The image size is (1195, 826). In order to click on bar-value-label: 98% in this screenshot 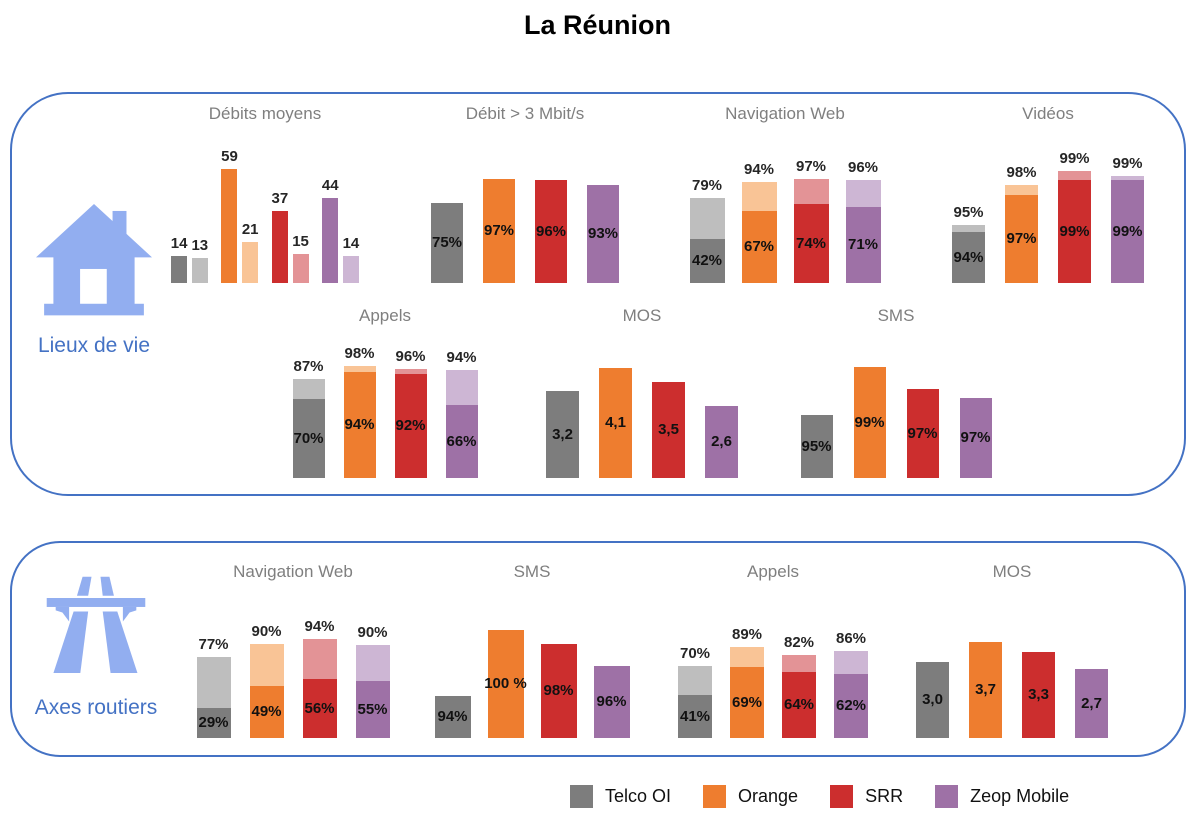, I will do `click(558, 691)`.